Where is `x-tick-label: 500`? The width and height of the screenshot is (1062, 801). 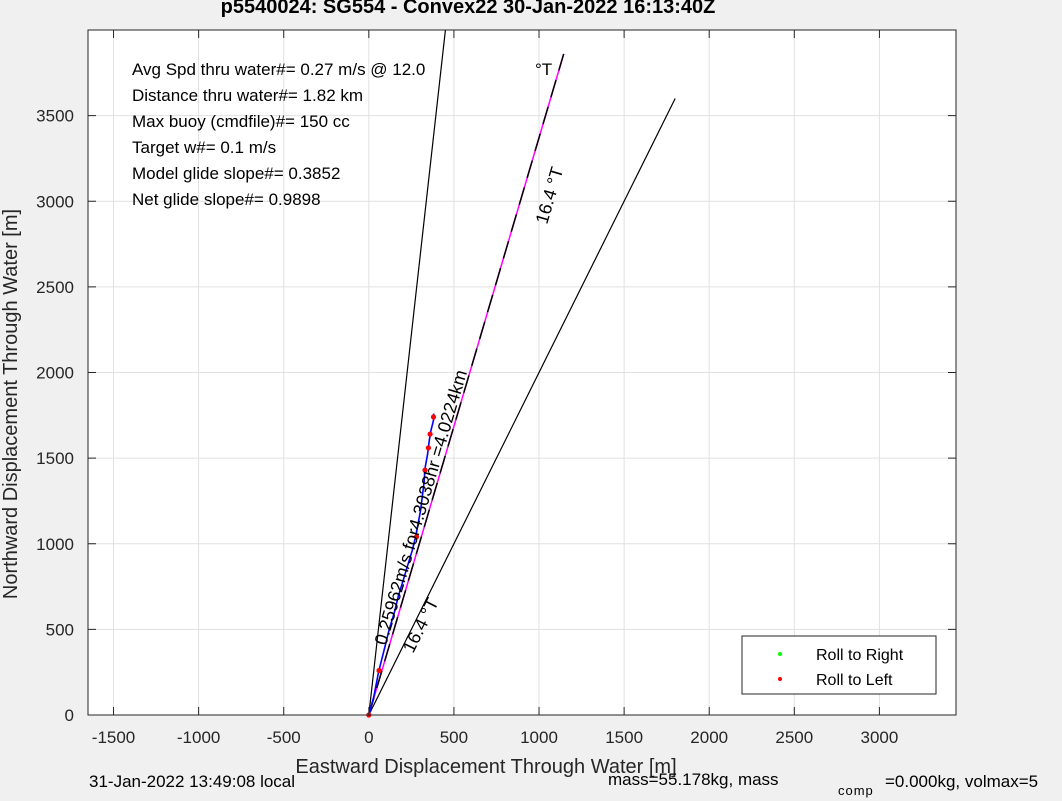
x-tick-label: 500 is located at coordinates (454, 737).